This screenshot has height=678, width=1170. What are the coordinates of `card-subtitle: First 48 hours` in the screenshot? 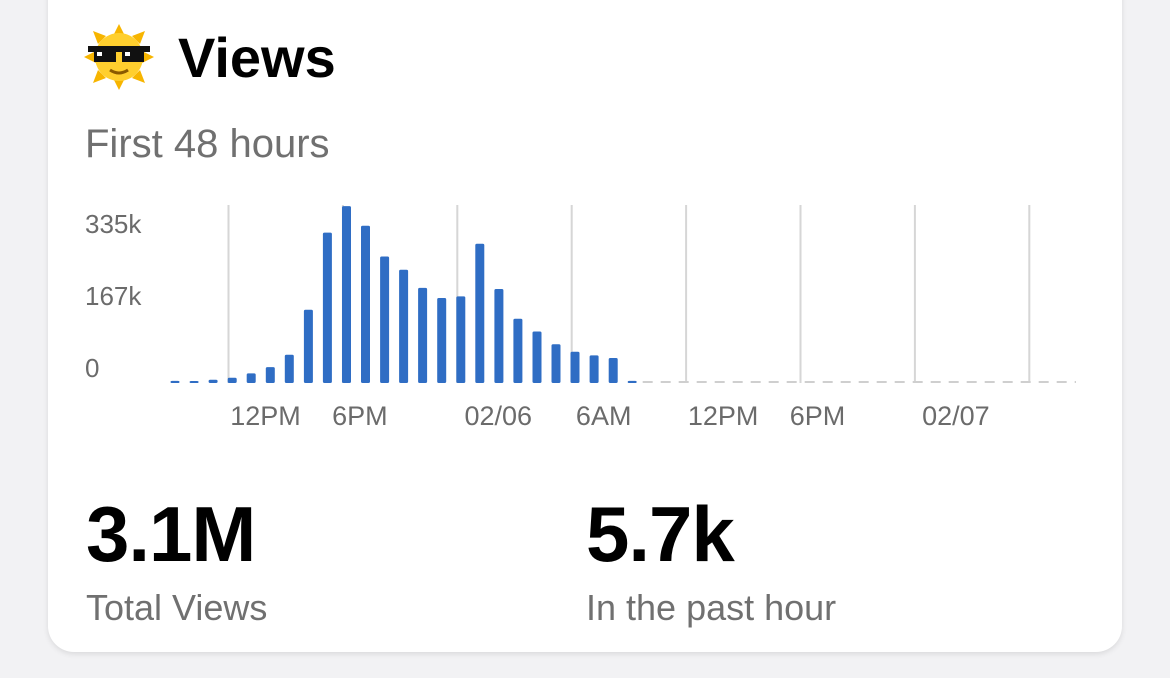 It's located at (207, 144).